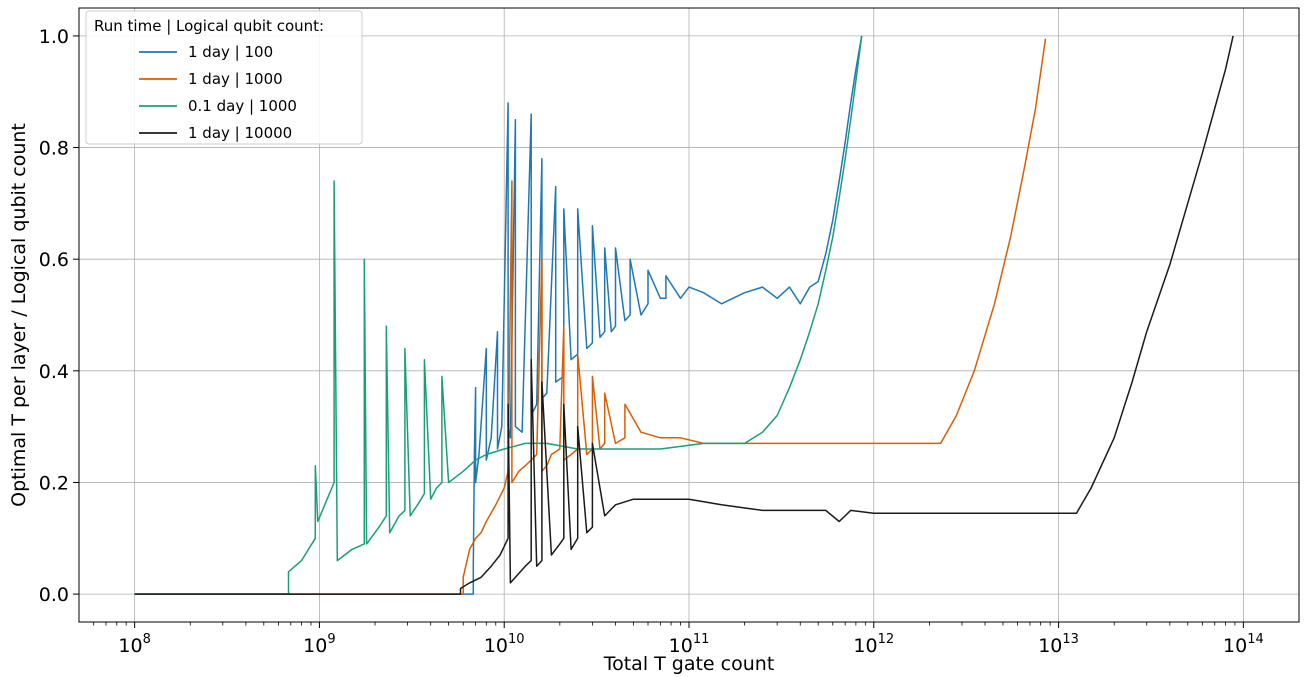 The image size is (1307, 677). What do you see at coordinates (240, 133) in the screenshot?
I see `legend-entry-label: 1 day | 10000` at bounding box center [240, 133].